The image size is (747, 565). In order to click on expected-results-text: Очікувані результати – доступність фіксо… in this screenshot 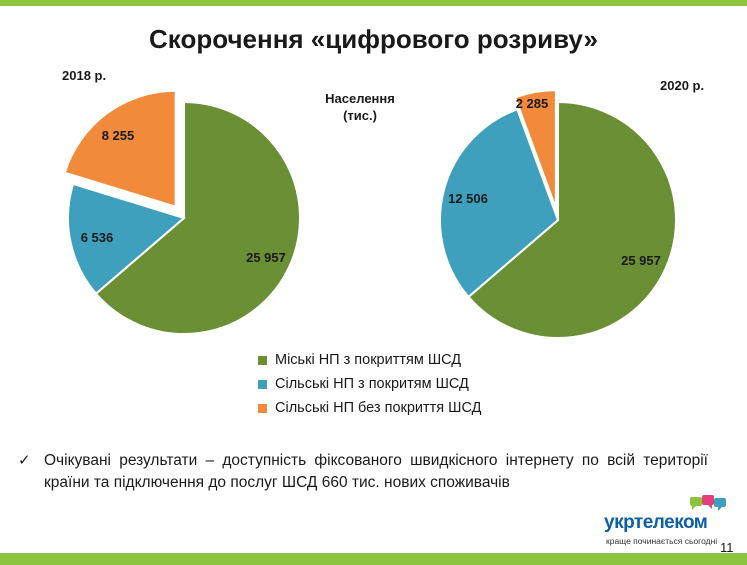, I will do `click(376, 471)`.